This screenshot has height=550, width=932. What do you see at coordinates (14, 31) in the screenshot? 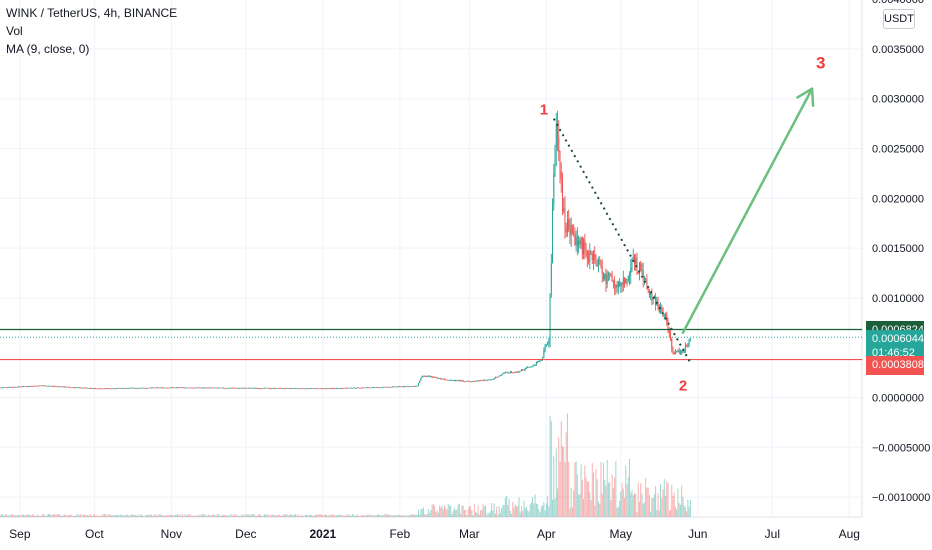
I see `volume-indicator-label: Vol` at bounding box center [14, 31].